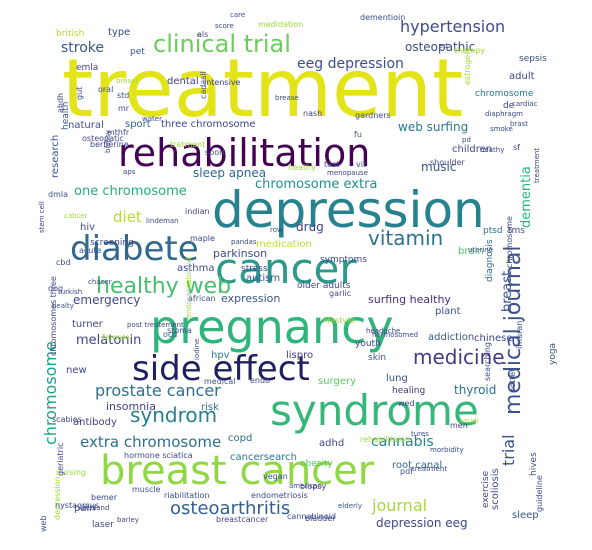 This screenshot has height=550, width=592. Describe the element at coordinates (170, 334) in the screenshot. I see `word-ocd: ocd` at that location.